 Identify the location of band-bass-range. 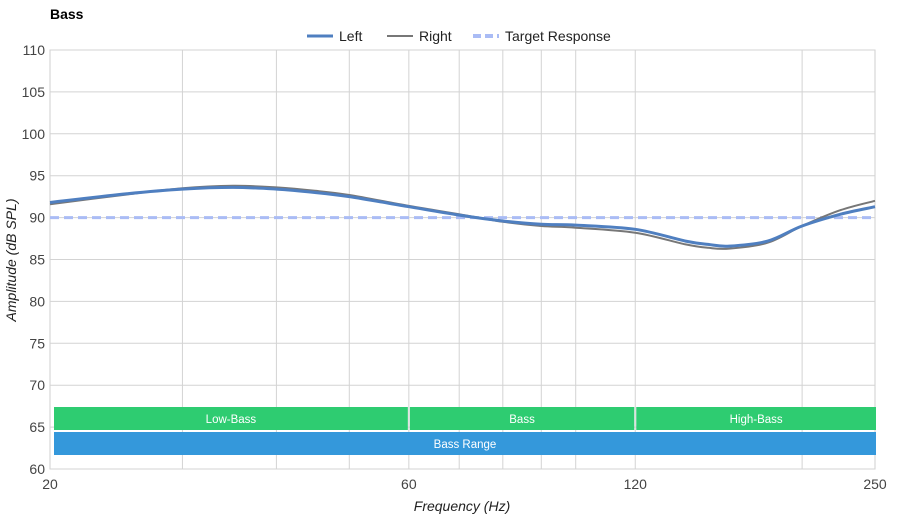
(465, 443).